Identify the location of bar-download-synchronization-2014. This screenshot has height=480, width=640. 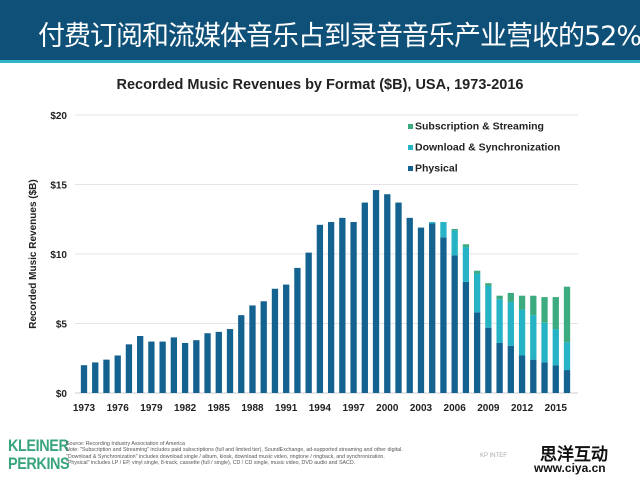
(544, 342).